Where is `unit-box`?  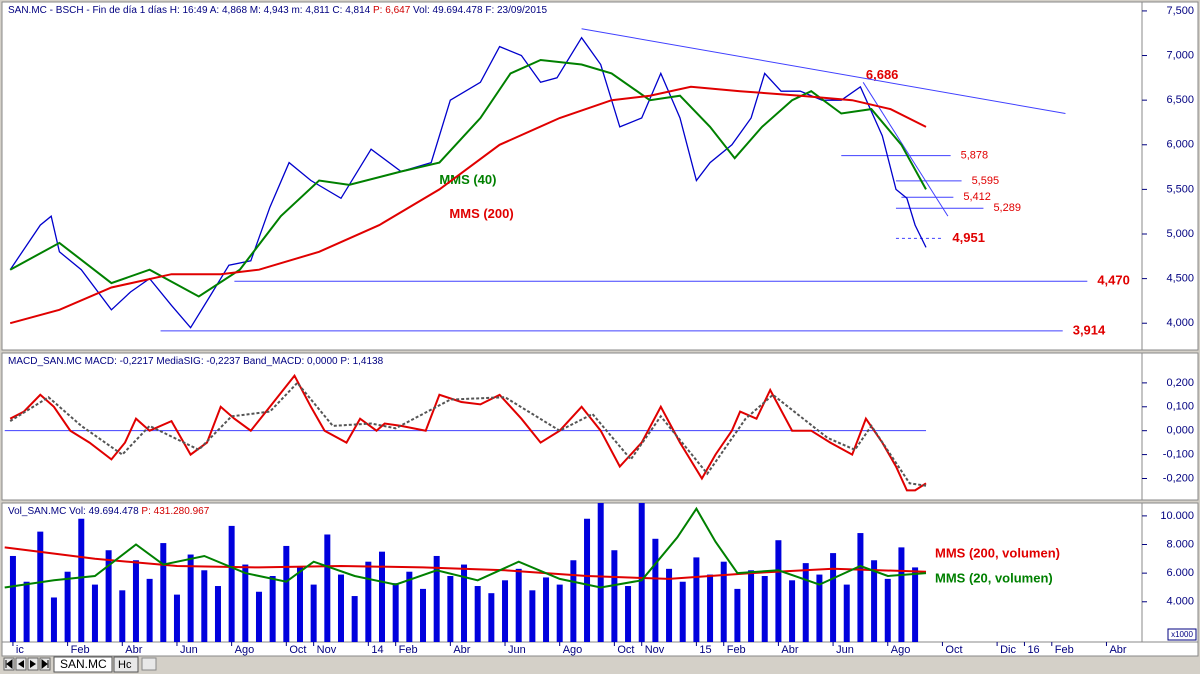 unit-box is located at coordinates (1182, 634).